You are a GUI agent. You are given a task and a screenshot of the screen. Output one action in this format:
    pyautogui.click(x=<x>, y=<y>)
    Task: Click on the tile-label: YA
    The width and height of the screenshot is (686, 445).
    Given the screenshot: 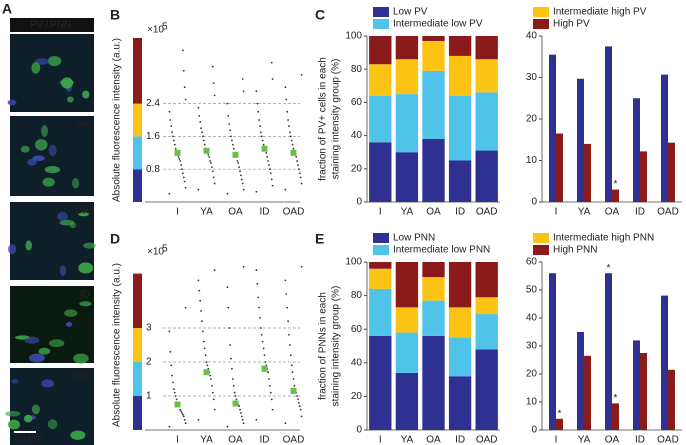 What is the action you would take?
    pyautogui.click(x=83, y=125)
    